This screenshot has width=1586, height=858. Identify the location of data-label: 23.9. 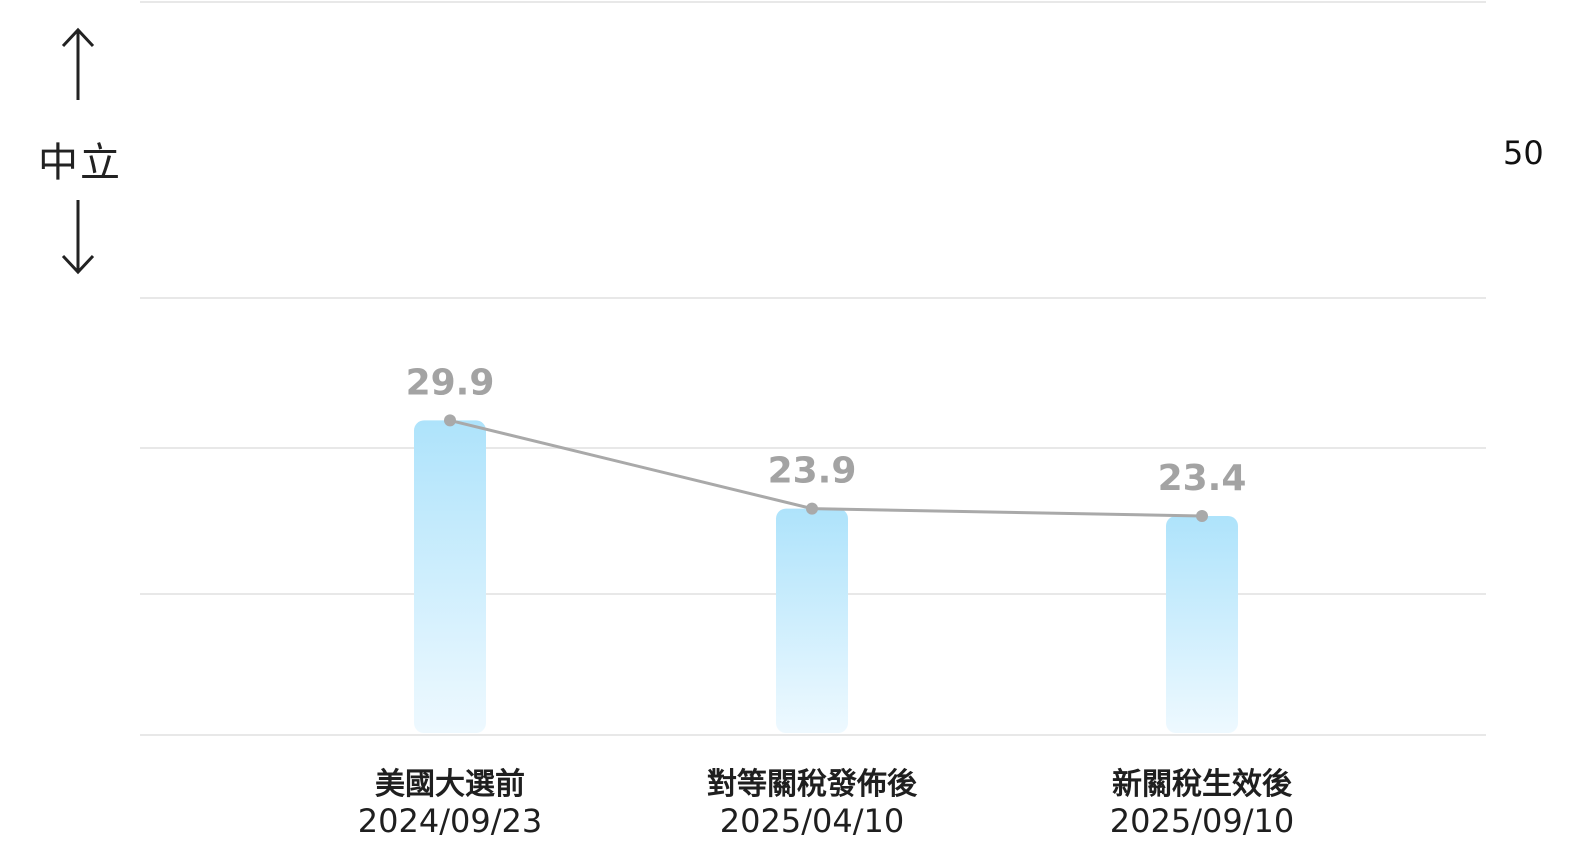
(812, 471).